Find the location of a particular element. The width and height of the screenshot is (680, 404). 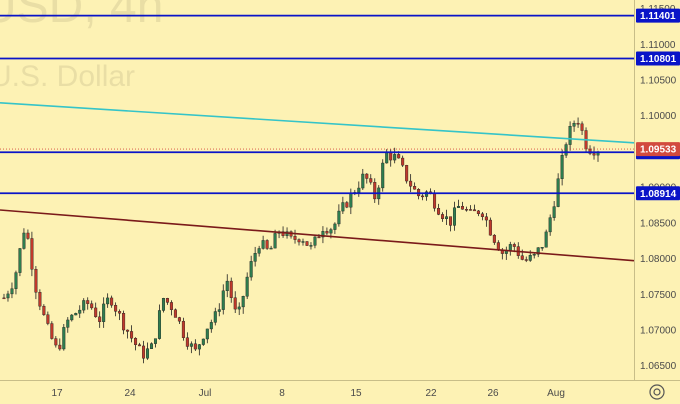

trendline-cyan is located at coordinates (317, 123).